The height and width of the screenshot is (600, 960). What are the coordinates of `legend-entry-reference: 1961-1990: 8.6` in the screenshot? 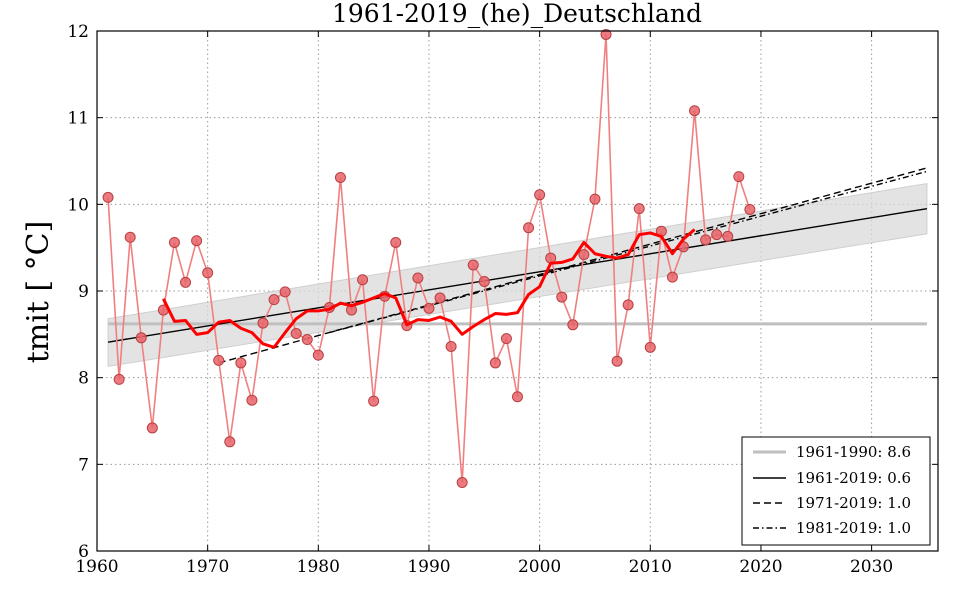 It's located at (853, 452).